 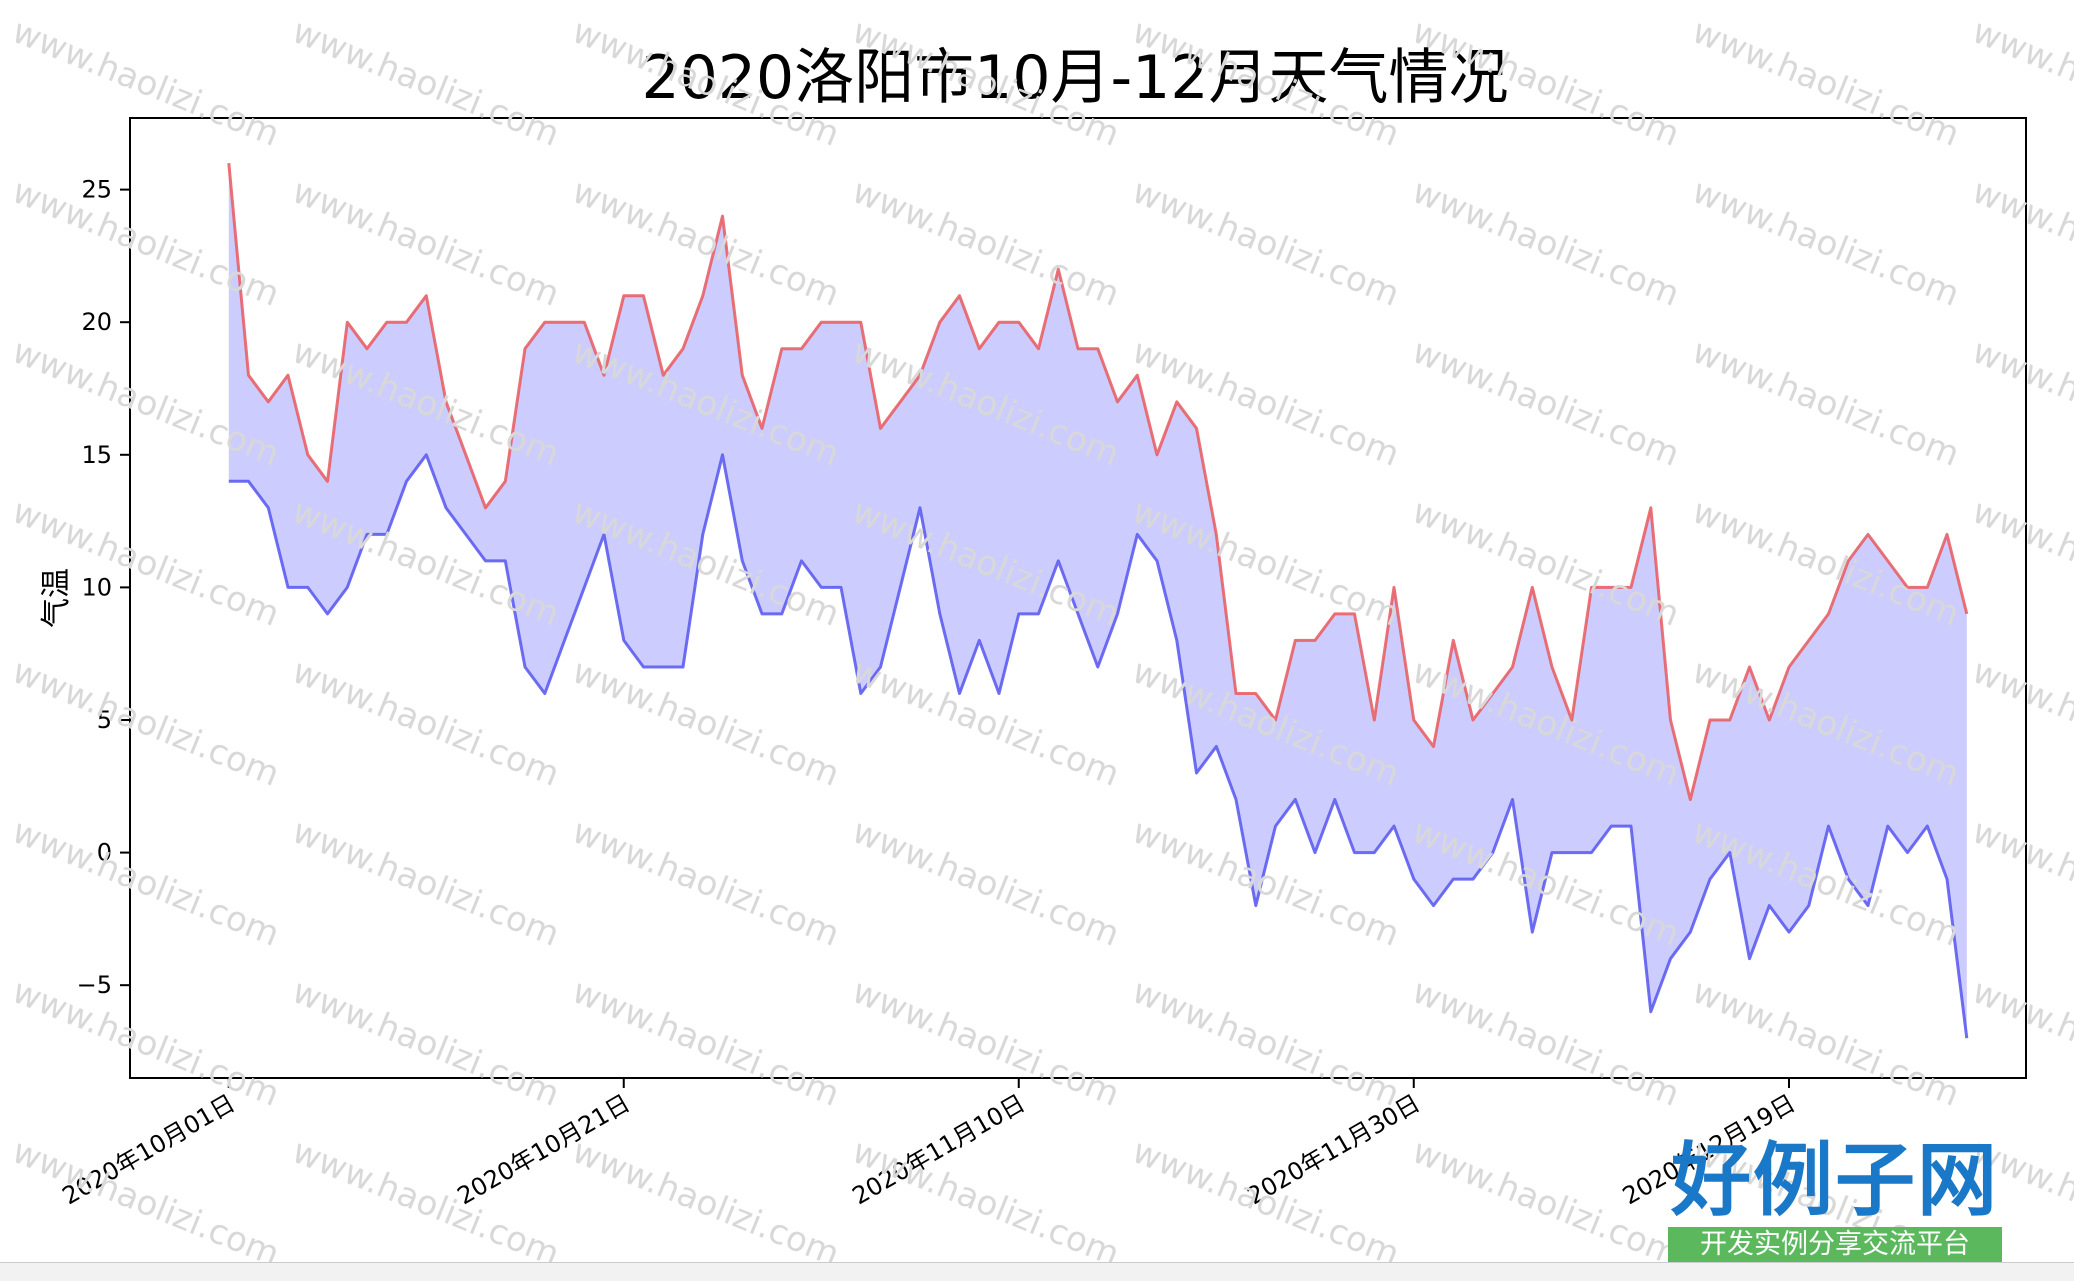 I want to click on y-tick-label: 20, so click(x=96, y=322).